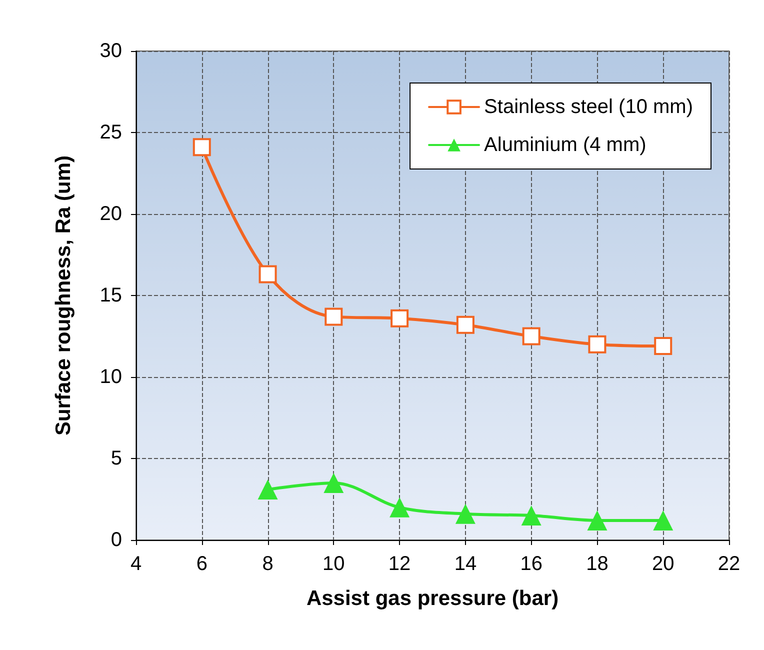 The image size is (764, 650). I want to click on x-tick-label: 10, so click(333, 564).